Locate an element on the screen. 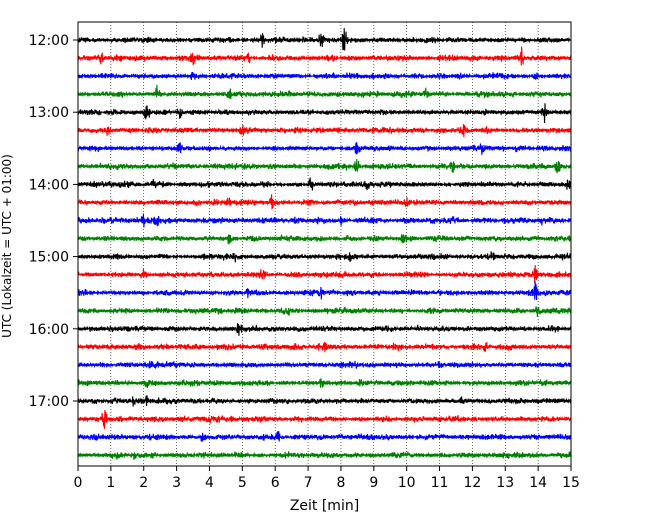 This screenshot has height=520, width=650. x-tick-label: 8 is located at coordinates (340, 483).